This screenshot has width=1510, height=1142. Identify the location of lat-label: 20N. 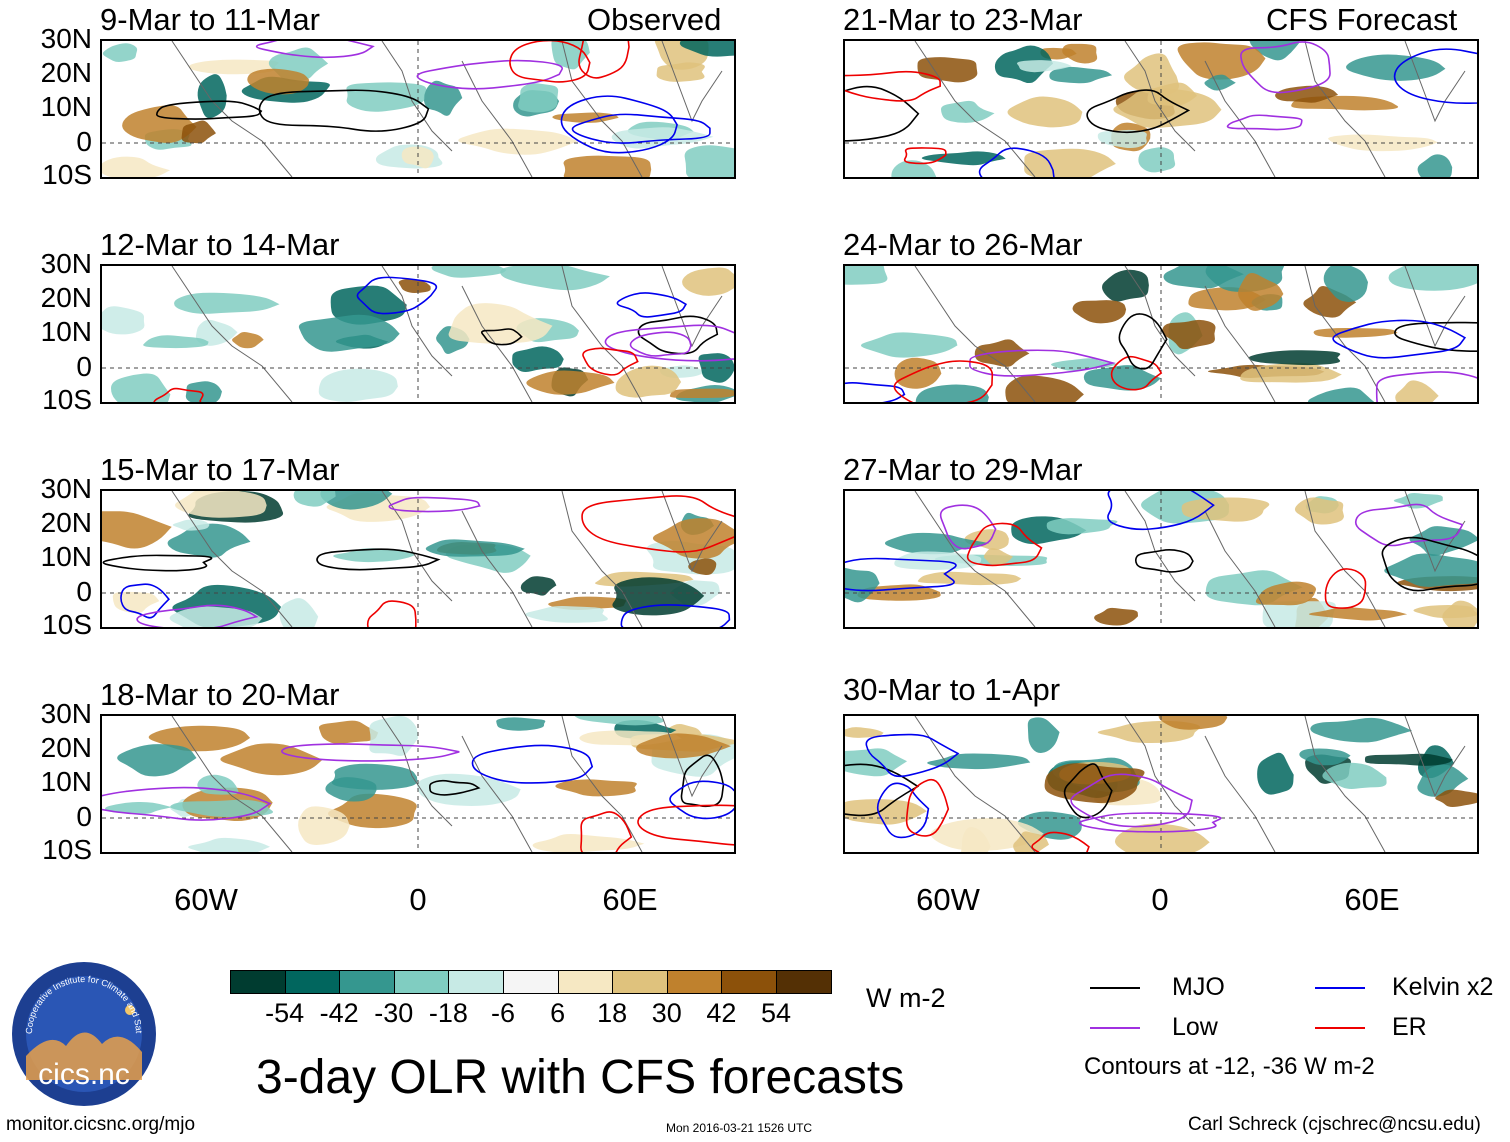
(66, 522).